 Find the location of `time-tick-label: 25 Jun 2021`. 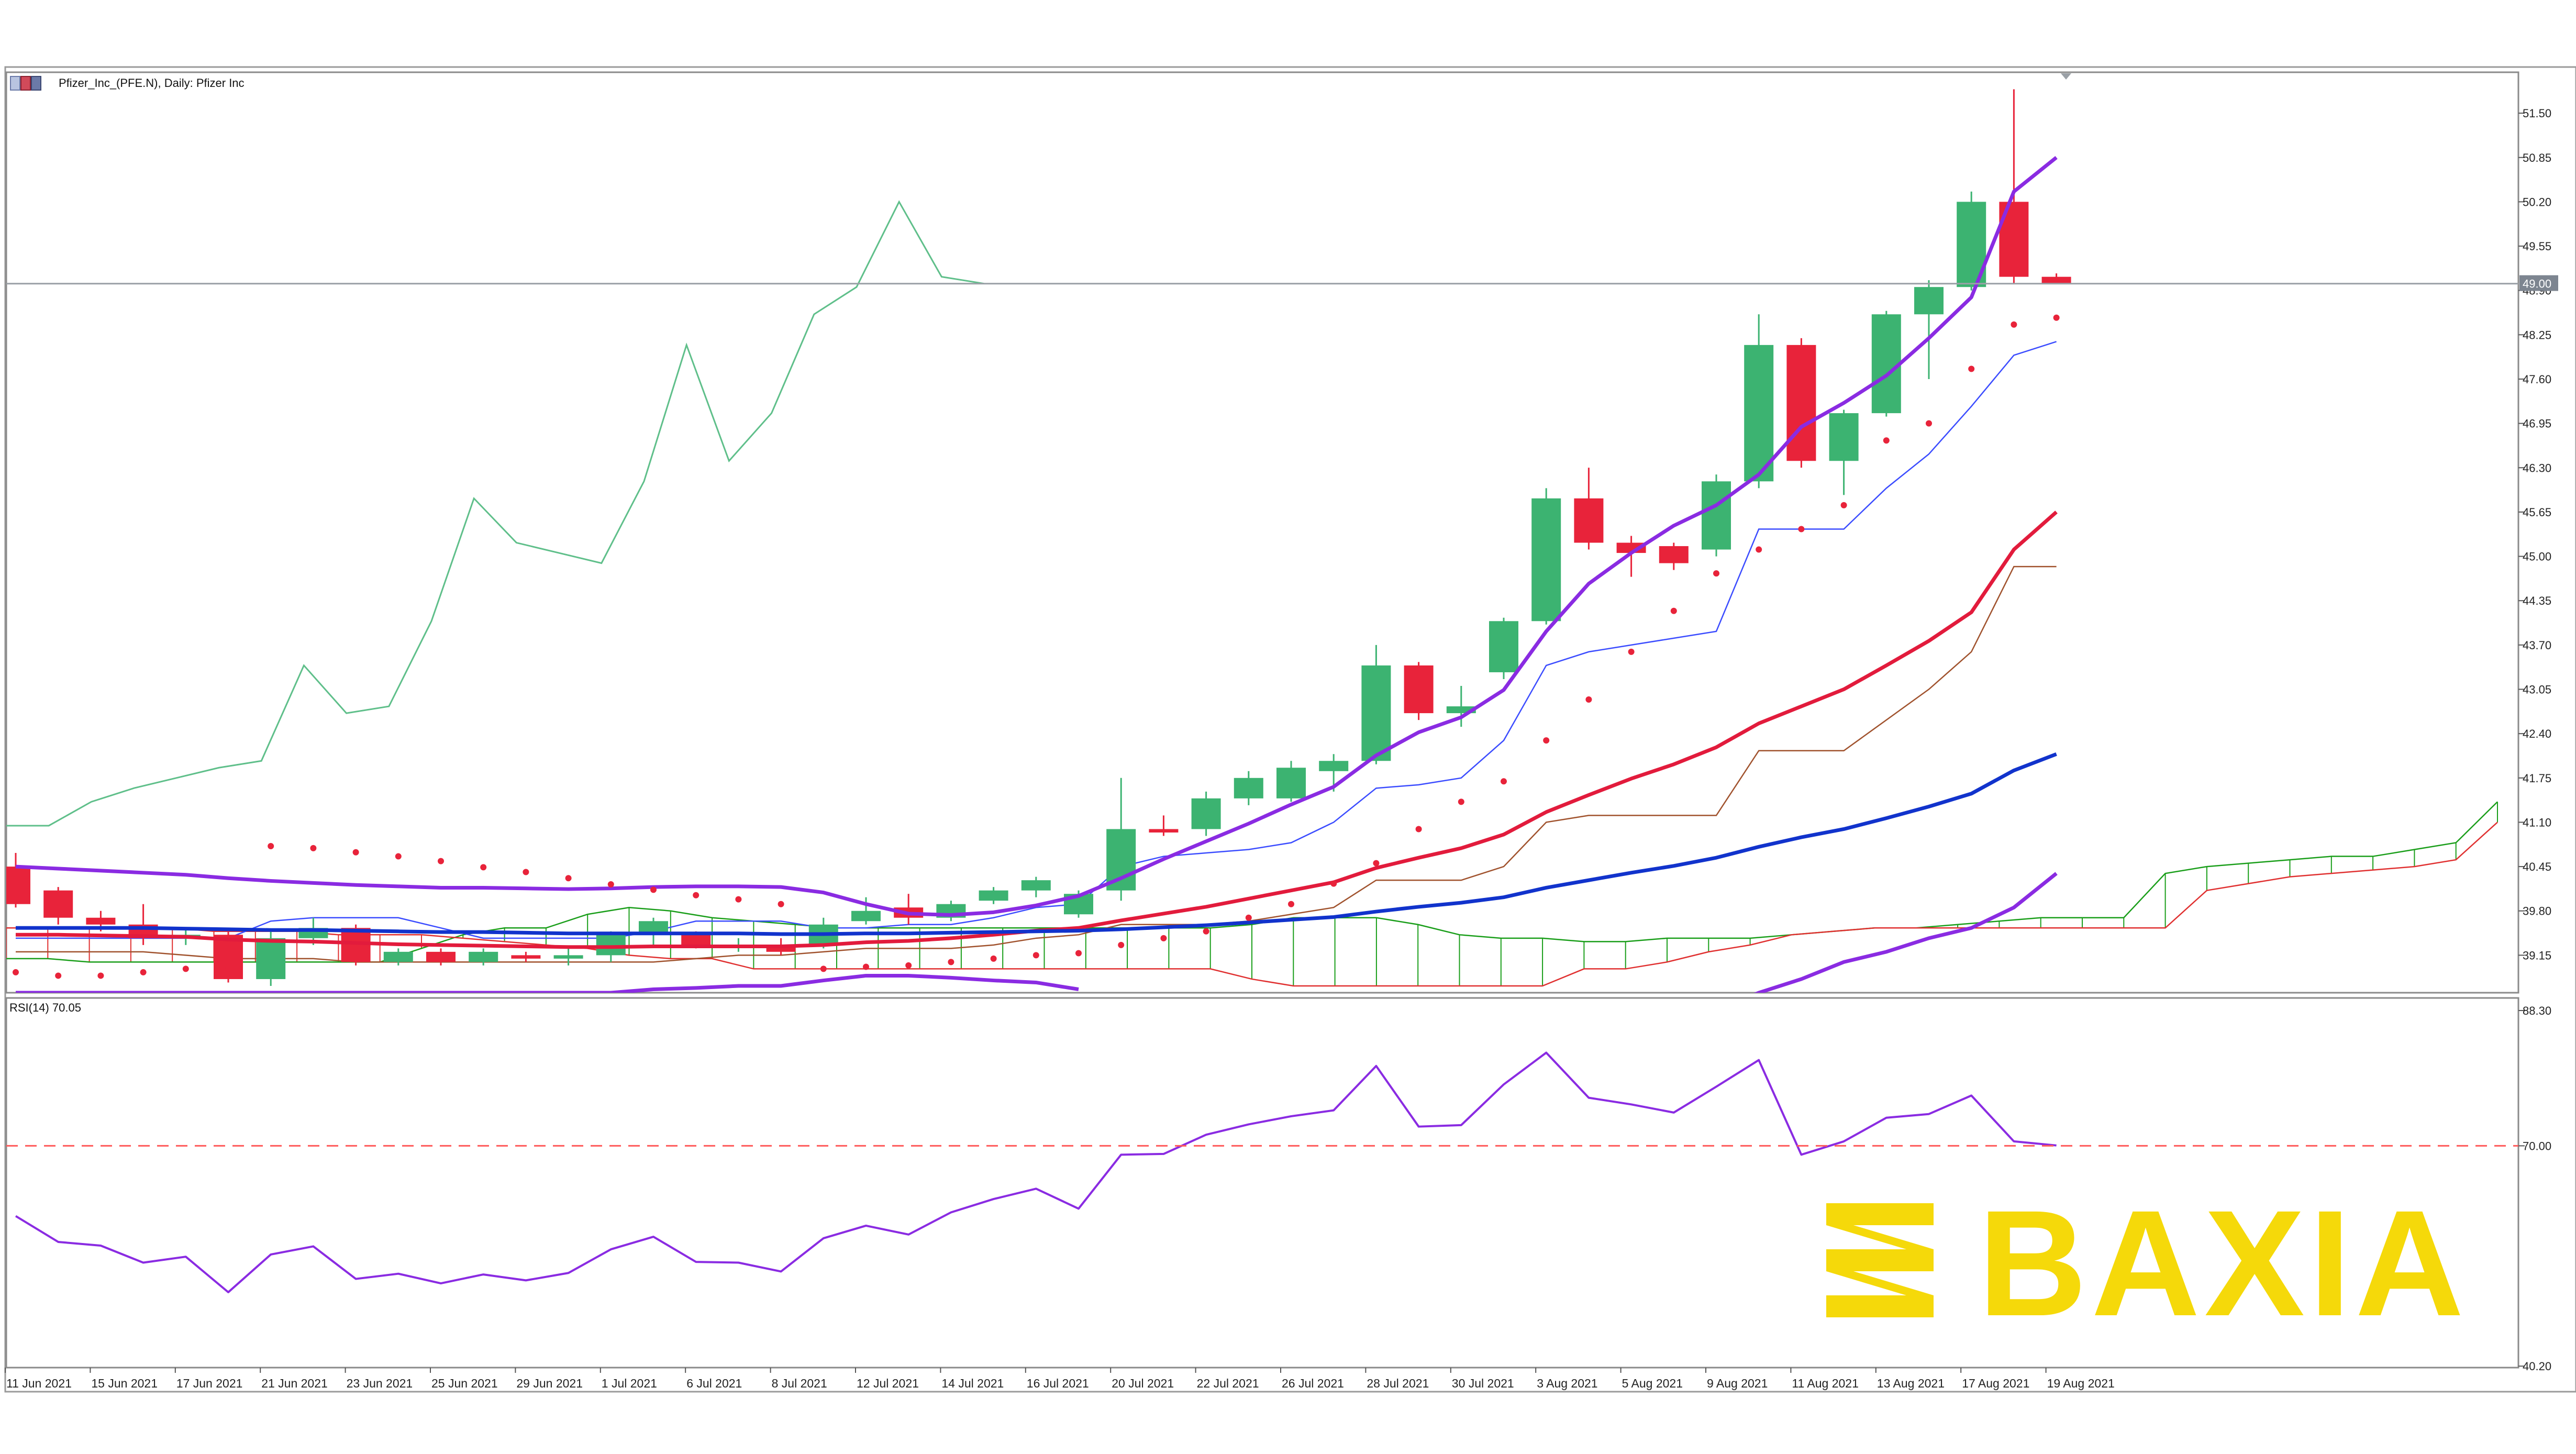

time-tick-label: 25 Jun 2021 is located at coordinates (465, 1383).